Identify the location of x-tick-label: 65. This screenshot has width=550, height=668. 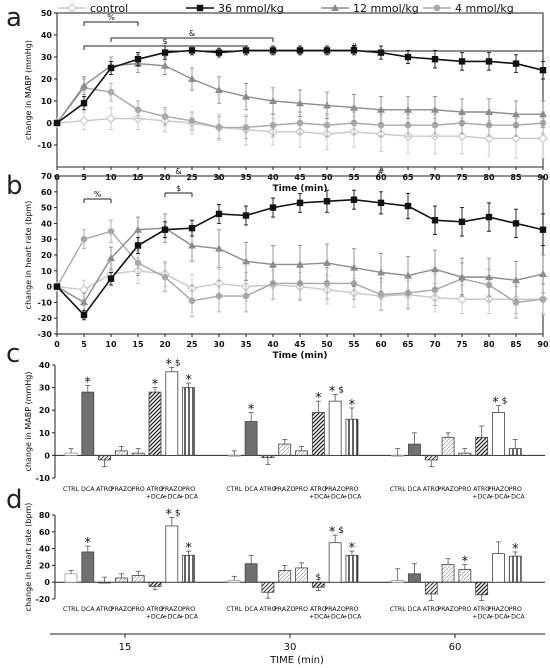
(408, 344).